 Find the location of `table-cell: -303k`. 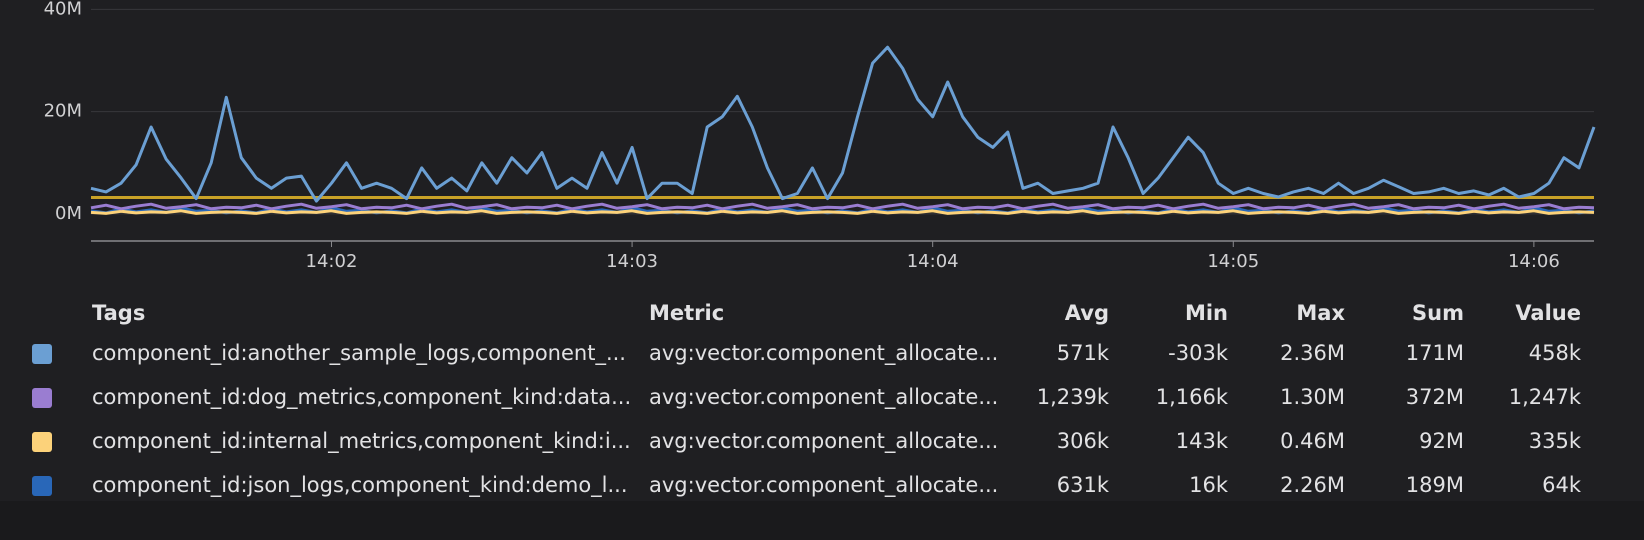

table-cell: -303k is located at coordinates (1198, 353).